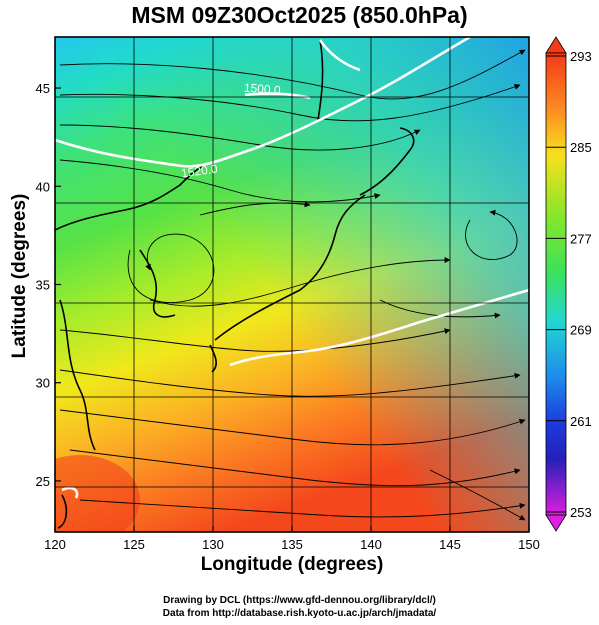  I want to click on coastline-hokkaido, so click(387, 161).